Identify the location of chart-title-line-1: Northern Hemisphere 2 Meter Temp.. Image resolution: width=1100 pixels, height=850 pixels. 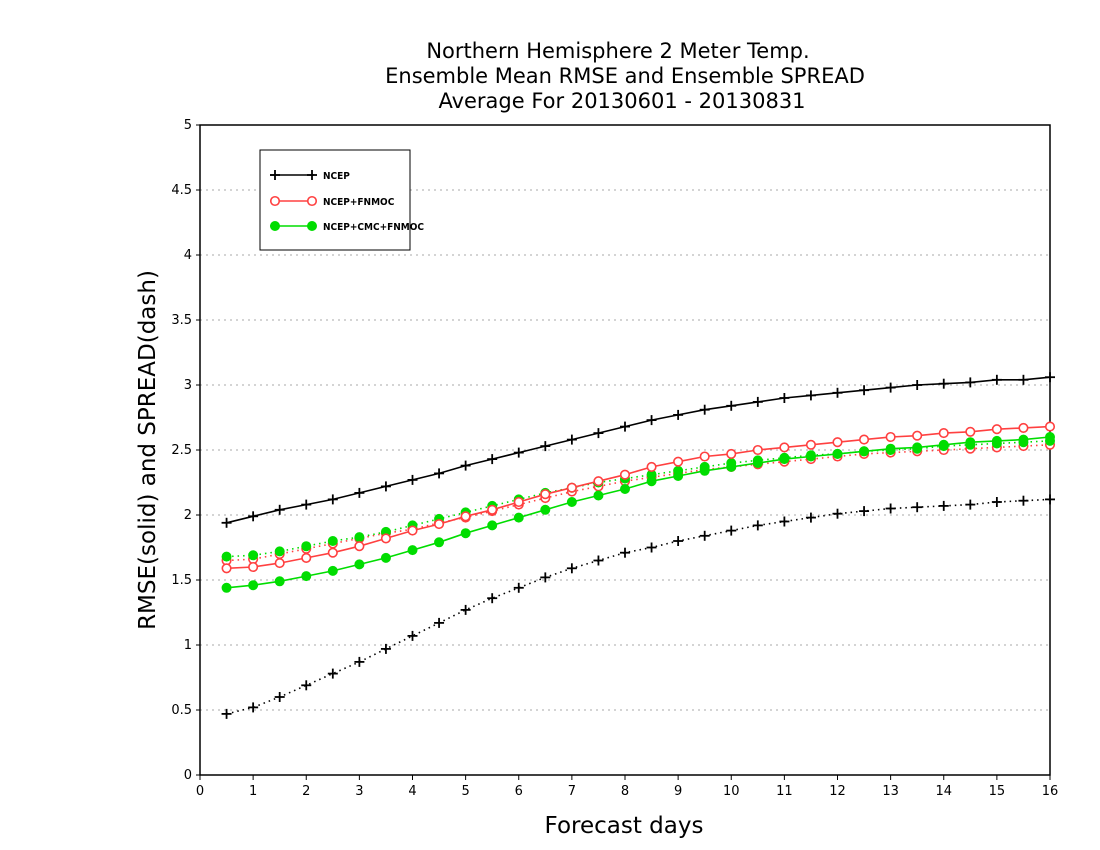
(617, 51).